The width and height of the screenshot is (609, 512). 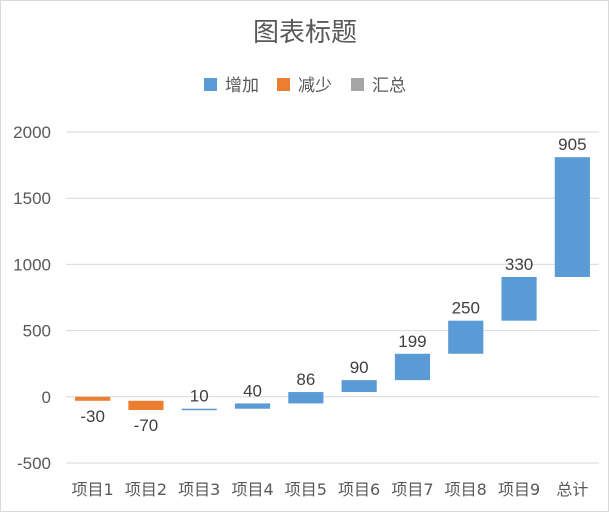 What do you see at coordinates (199, 409) in the screenshot?
I see `bar-项目3` at bounding box center [199, 409].